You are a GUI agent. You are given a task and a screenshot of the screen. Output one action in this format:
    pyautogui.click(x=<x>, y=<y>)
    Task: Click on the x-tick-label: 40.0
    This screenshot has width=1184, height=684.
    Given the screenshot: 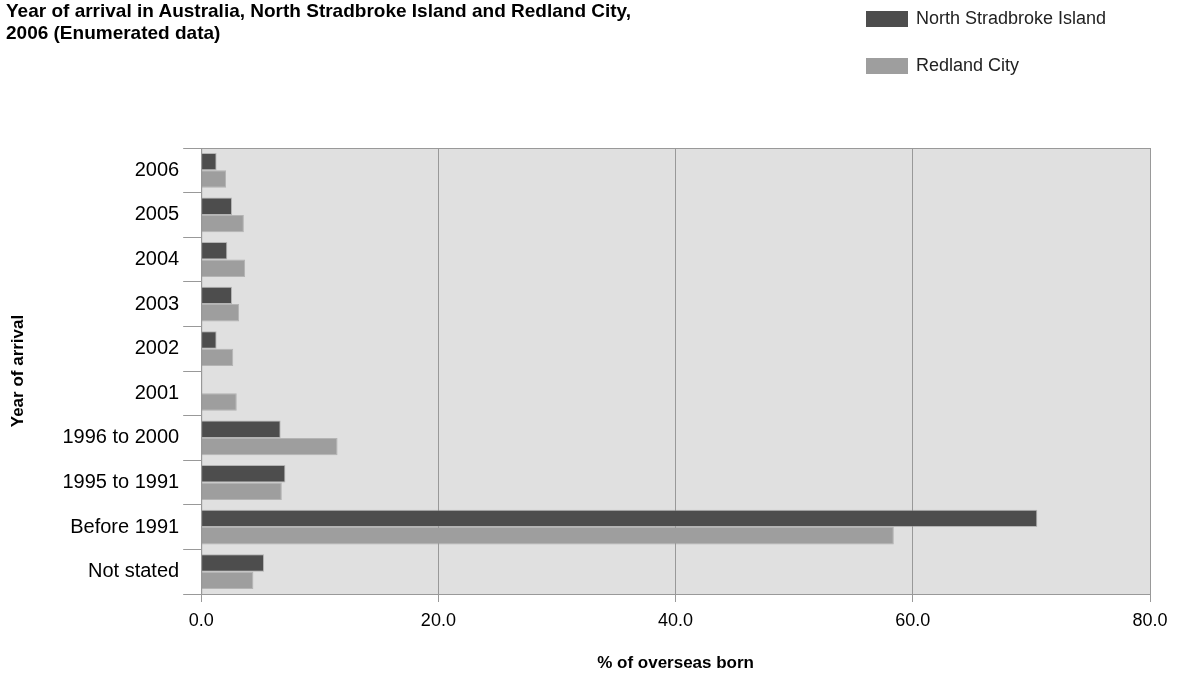 What is the action you would take?
    pyautogui.click(x=676, y=619)
    